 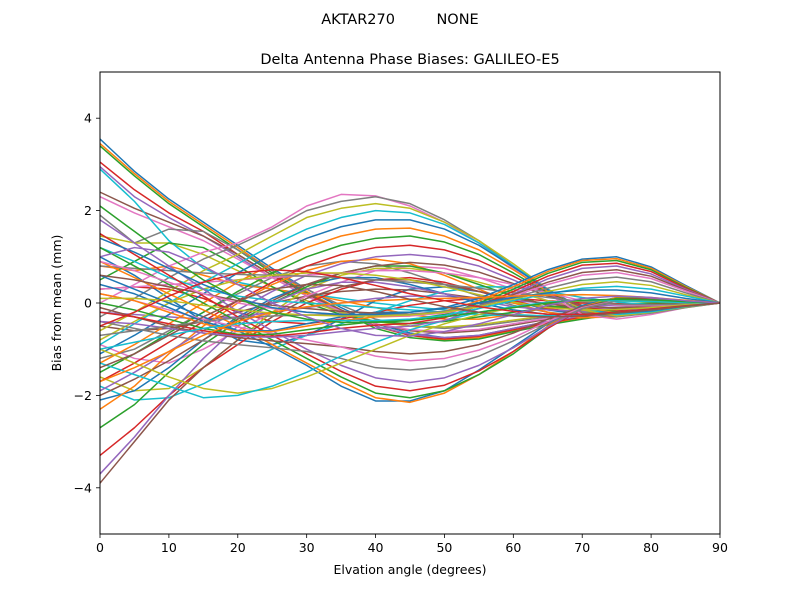 I want to click on y-tick-label: 0, so click(x=88, y=303).